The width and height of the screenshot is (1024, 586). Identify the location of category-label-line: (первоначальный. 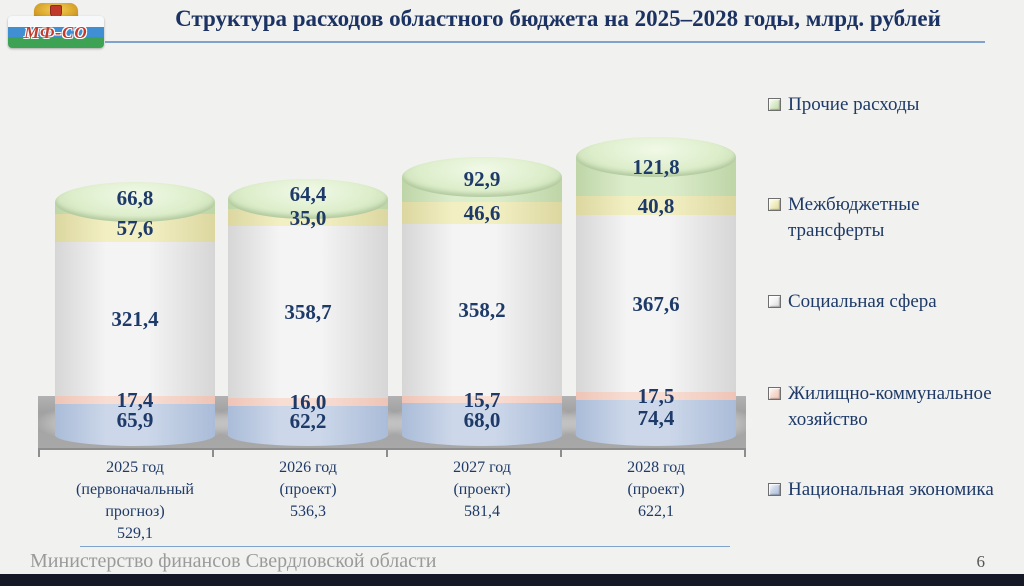
(135, 490).